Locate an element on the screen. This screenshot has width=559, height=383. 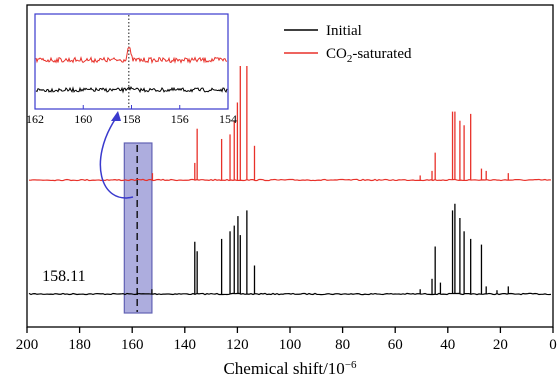
spectrum-baseline-co2-saturated is located at coordinates (290, 180).